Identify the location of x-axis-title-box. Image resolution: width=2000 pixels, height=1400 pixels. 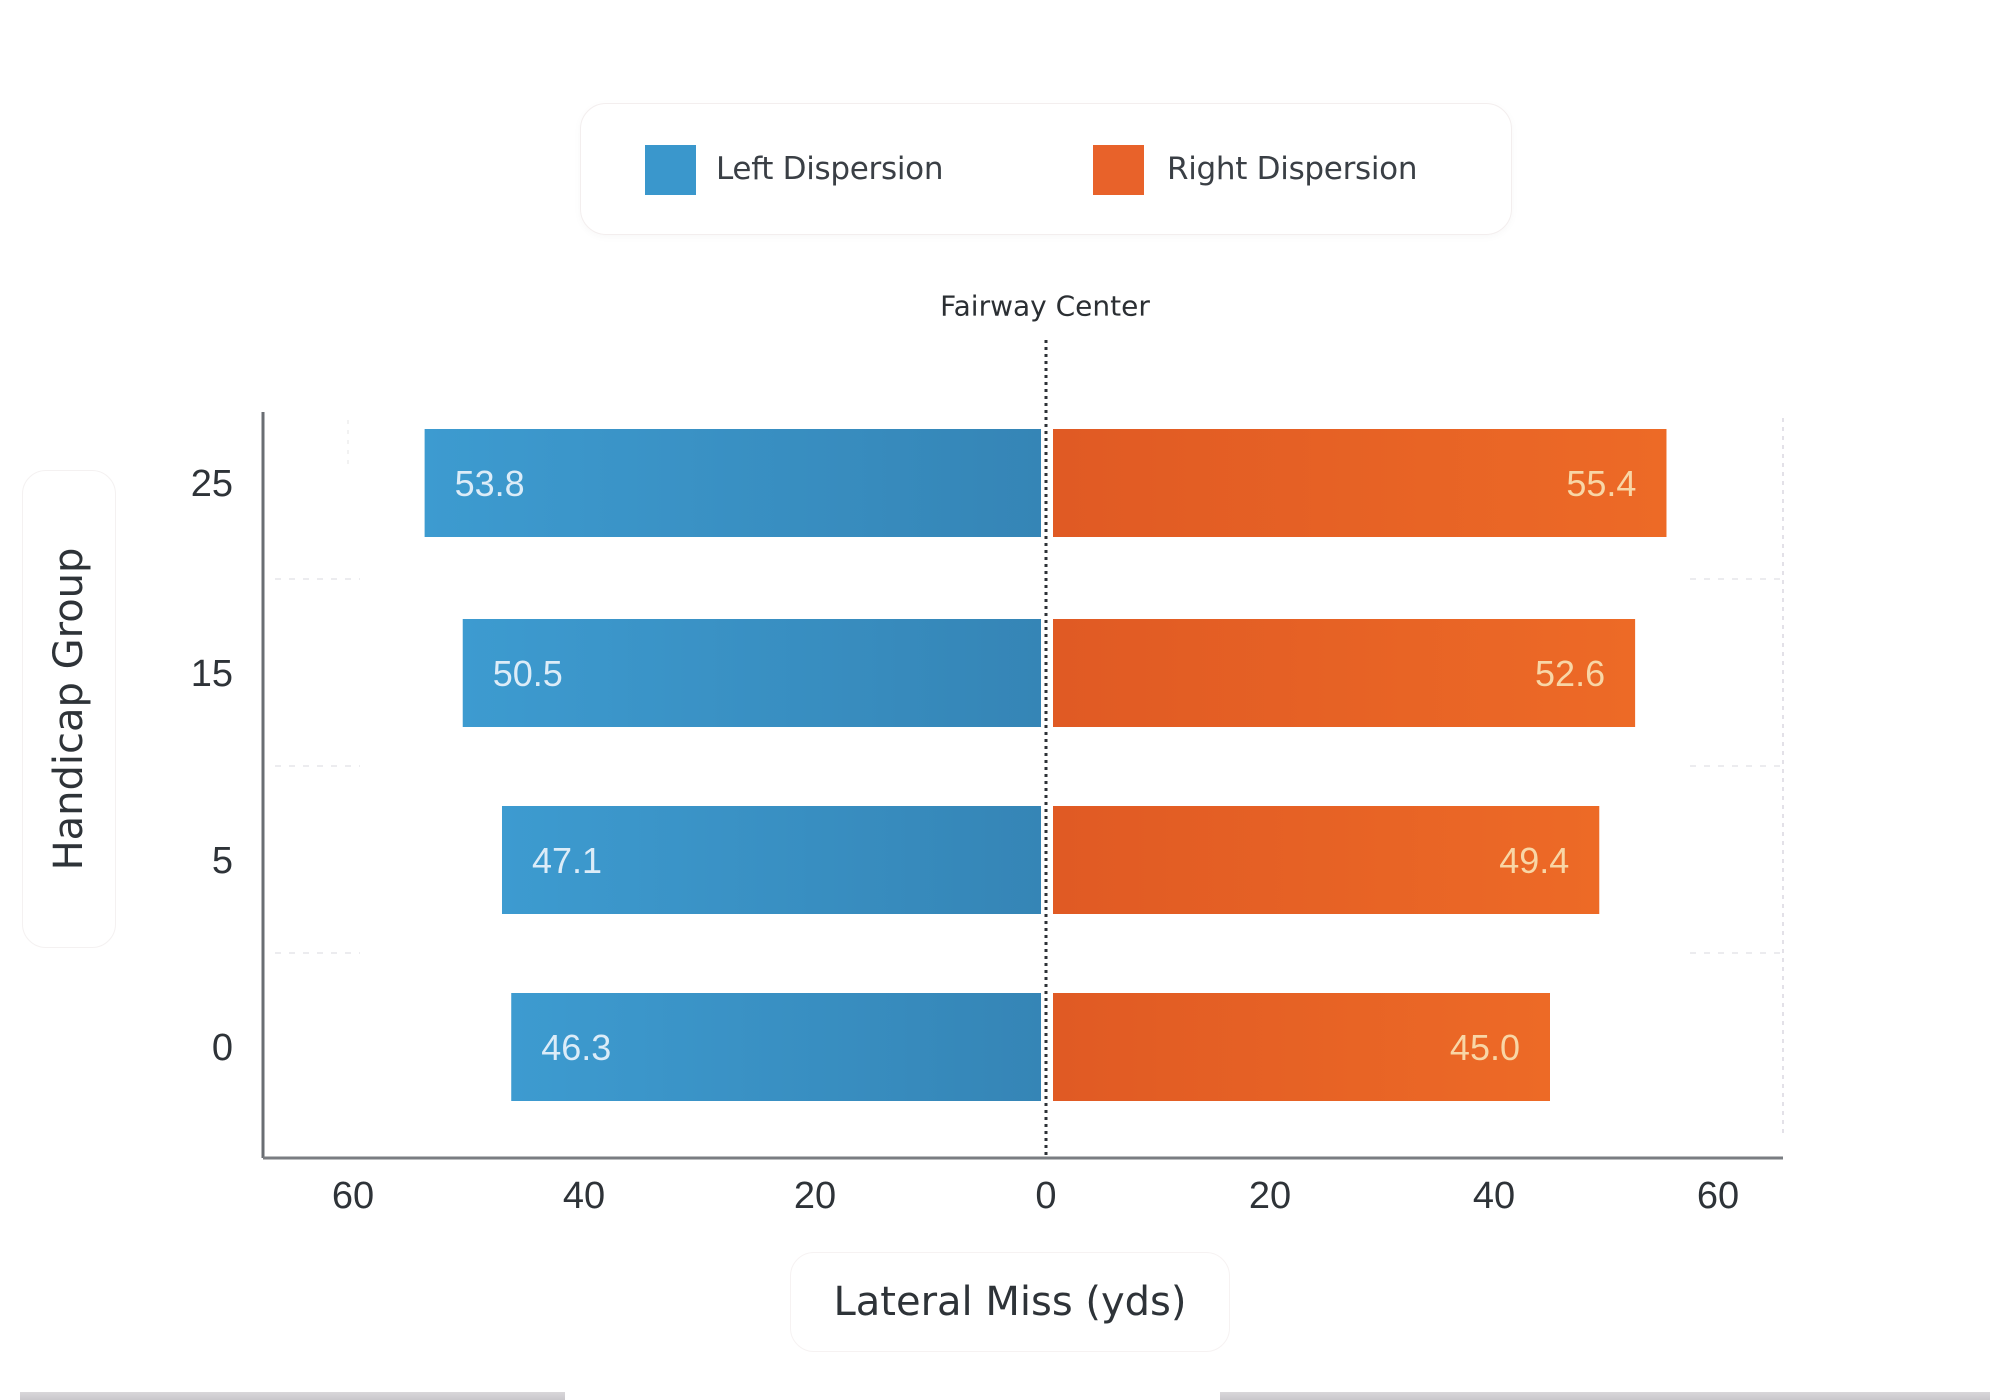
(1010, 1302).